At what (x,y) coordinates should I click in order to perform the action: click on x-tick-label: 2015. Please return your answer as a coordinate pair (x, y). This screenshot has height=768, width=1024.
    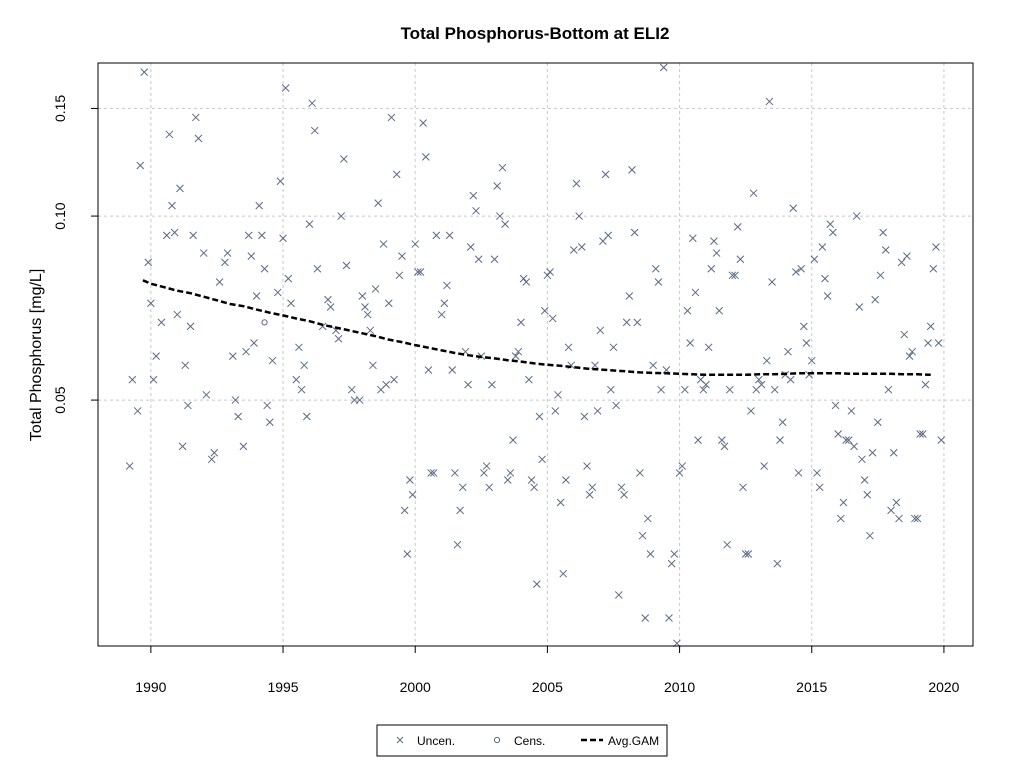
    Looking at the image, I should click on (811, 687).